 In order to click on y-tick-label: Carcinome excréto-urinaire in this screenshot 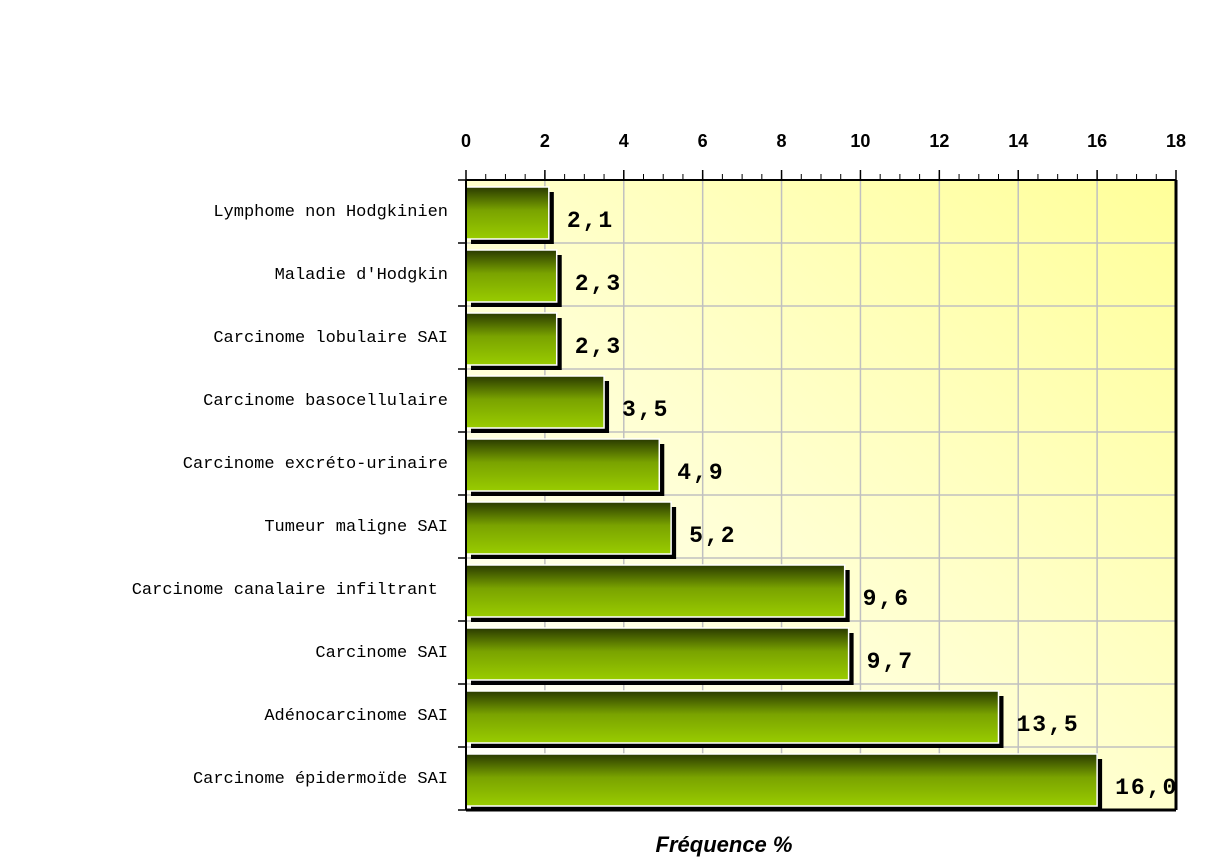, I will do `click(315, 464)`.